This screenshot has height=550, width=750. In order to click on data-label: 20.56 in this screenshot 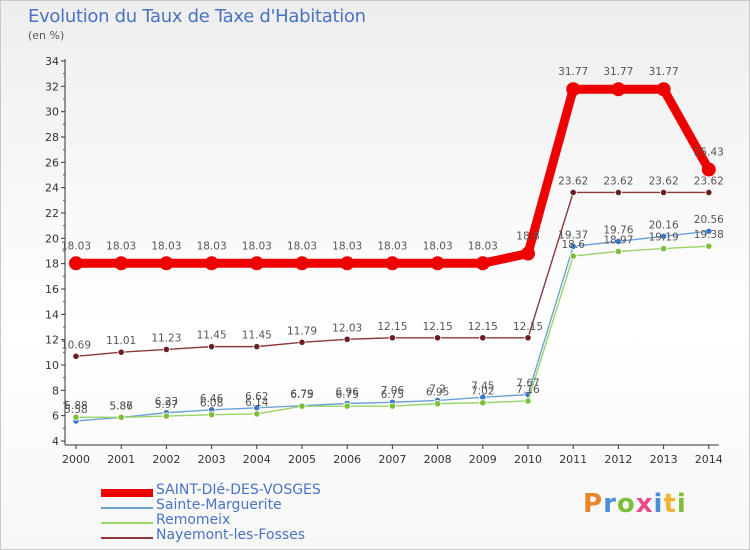, I will do `click(709, 220)`.